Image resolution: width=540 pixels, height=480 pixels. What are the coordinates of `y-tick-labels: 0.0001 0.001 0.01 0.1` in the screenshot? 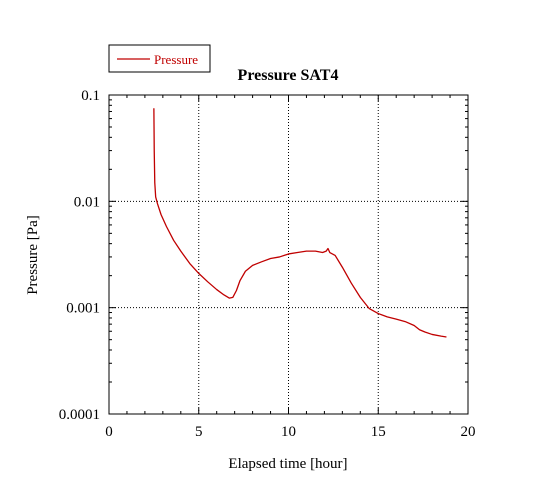 It's located at (79, 255).